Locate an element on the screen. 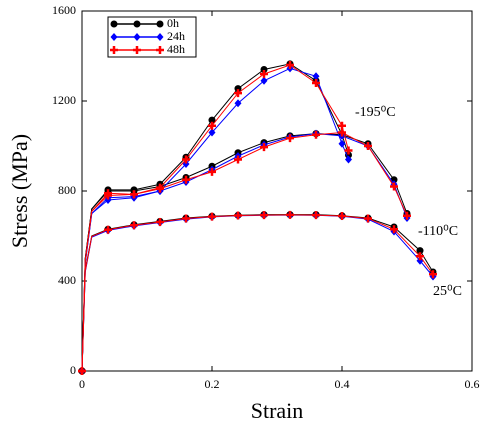 The width and height of the screenshot is (492, 431). x-tick-label: 0 is located at coordinates (82, 384).